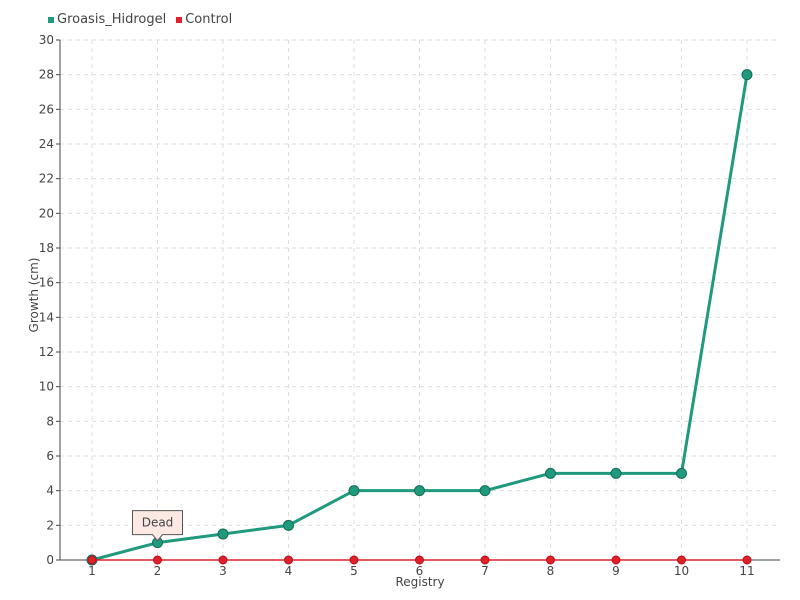 Image resolution: width=800 pixels, height=600 pixels. What do you see at coordinates (92, 571) in the screenshot?
I see `x-tick-label: 1` at bounding box center [92, 571].